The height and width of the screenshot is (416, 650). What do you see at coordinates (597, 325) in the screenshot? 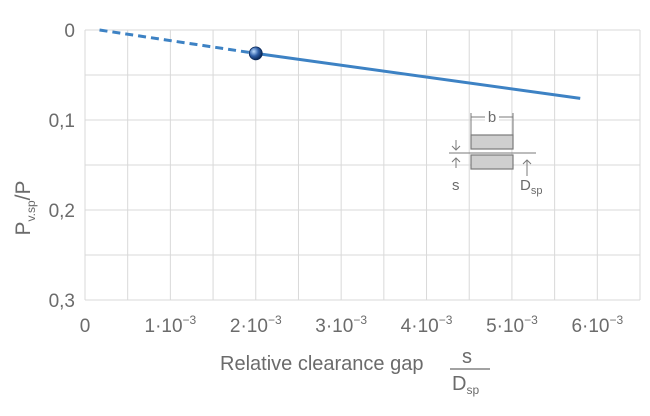
I see `x-tick-label: 6·10⁻³` at bounding box center [597, 325].